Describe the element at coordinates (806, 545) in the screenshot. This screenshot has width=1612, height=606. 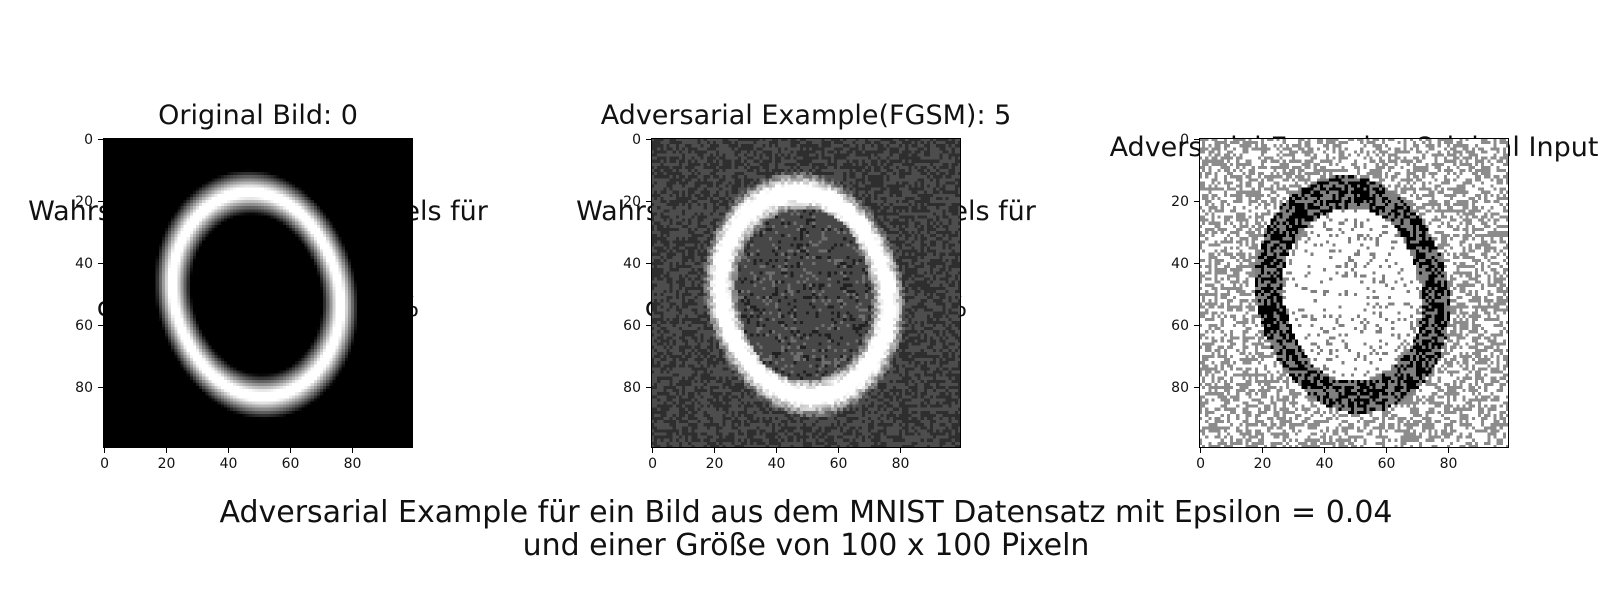
I see `figure-suptitle-line-2: und einer Größe von 100 x 100 Pixeln` at that location.